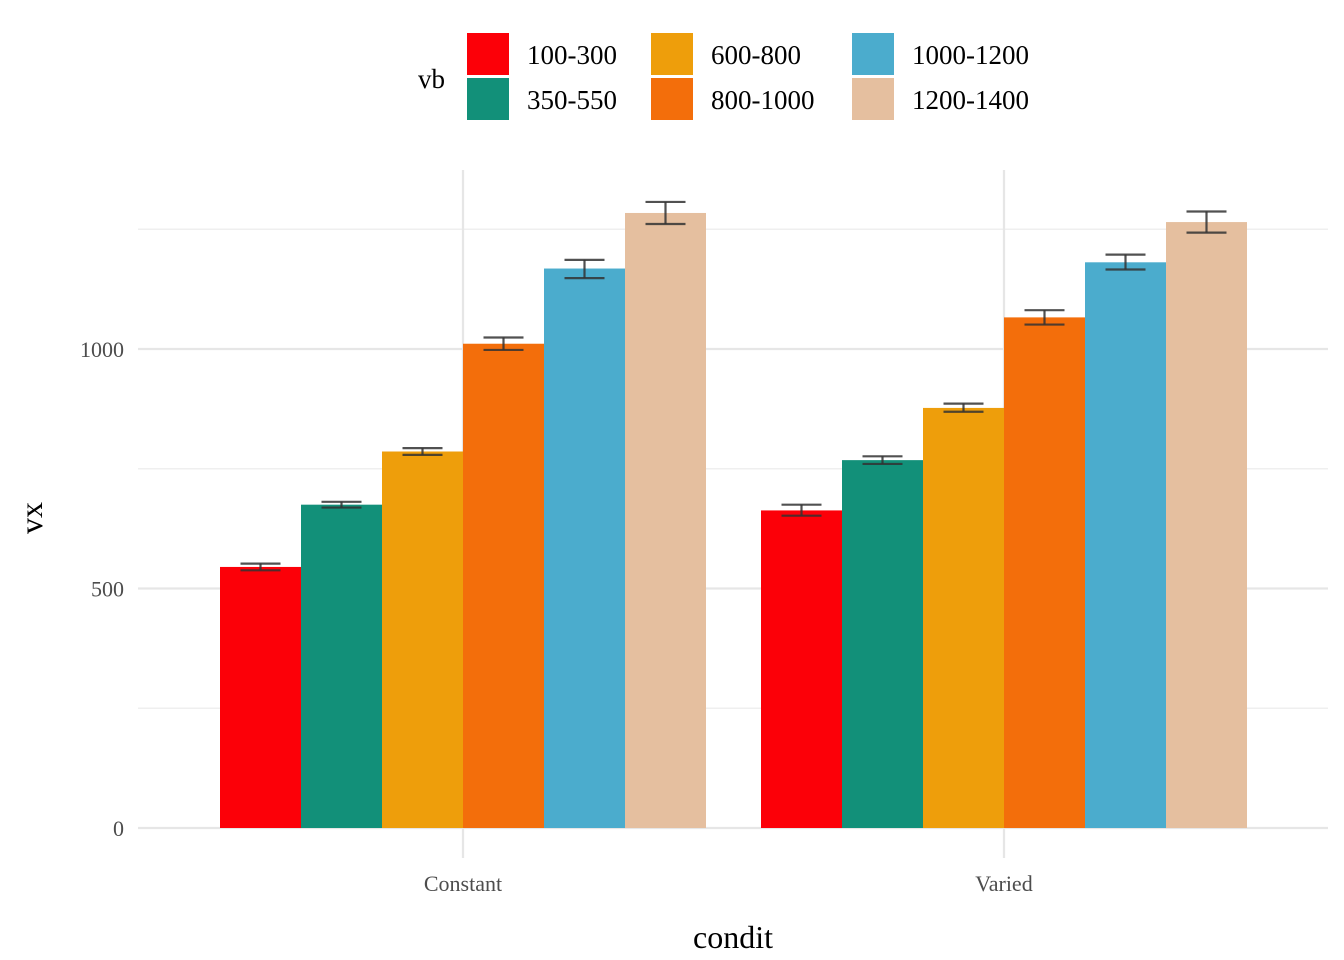 The image size is (1344, 960). Describe the element at coordinates (431, 79) in the screenshot. I see `legend-title: vb` at that location.